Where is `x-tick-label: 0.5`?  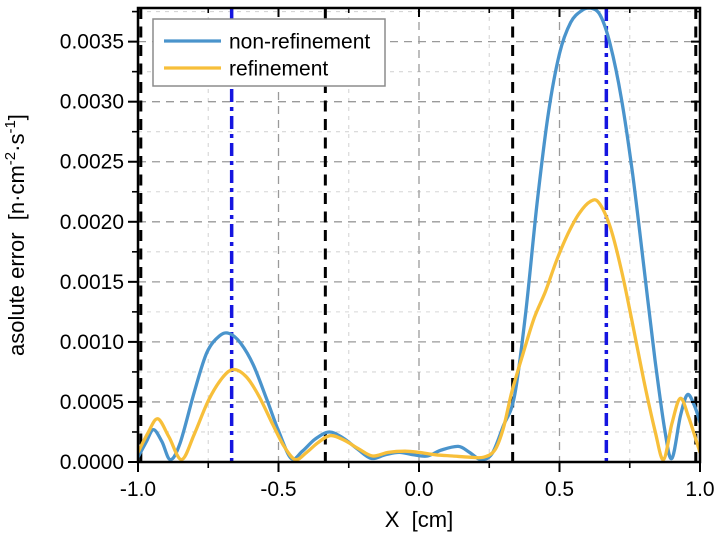 x-tick-label: 0.5 is located at coordinates (559, 489).